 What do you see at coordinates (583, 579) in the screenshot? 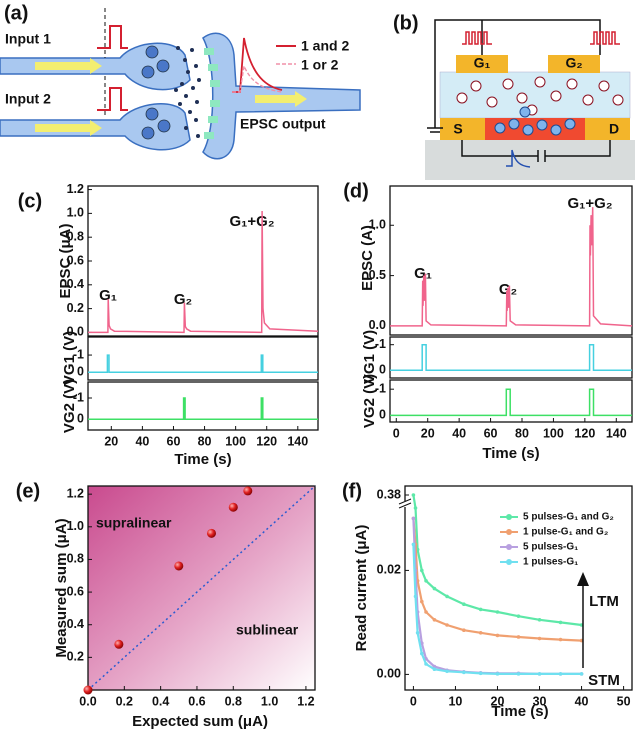
I see `arrow-head` at bounding box center [583, 579].